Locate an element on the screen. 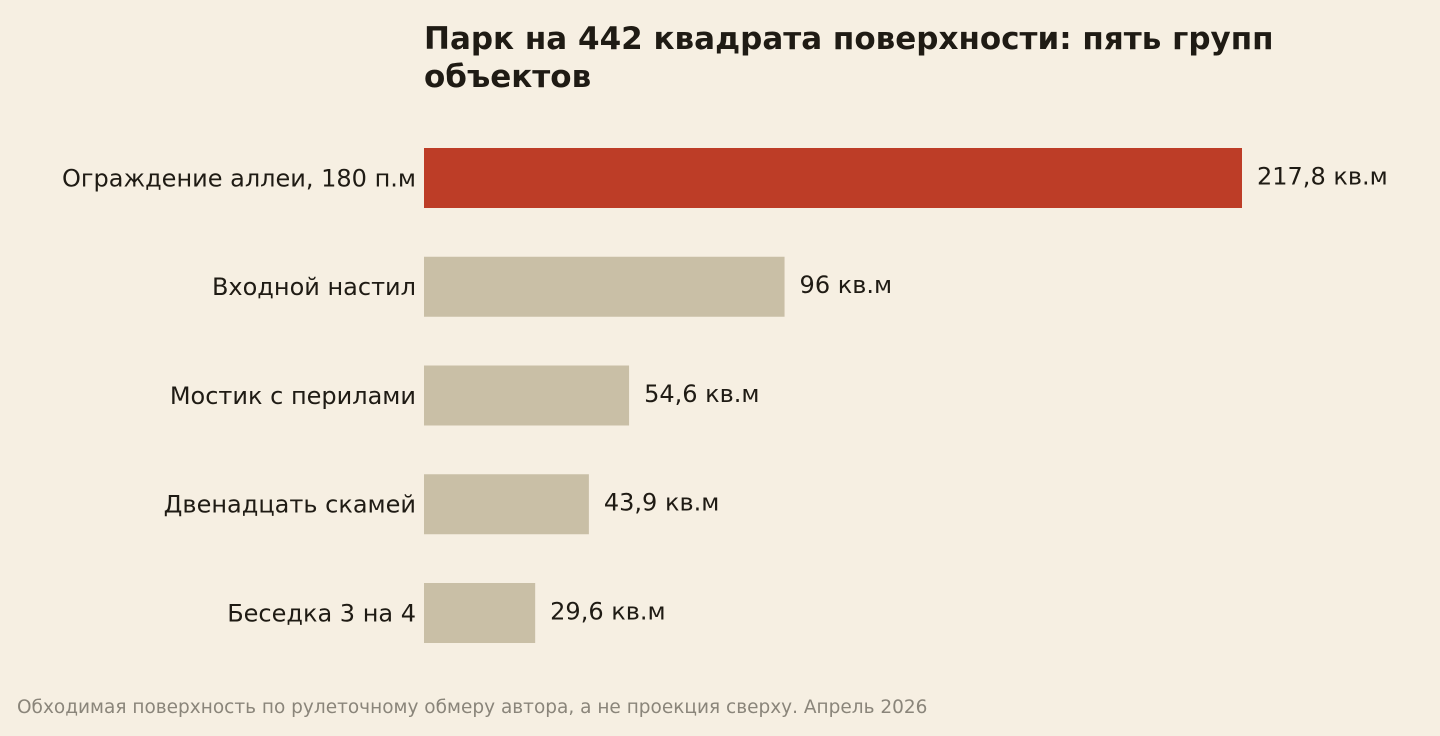 This screenshot has height=736, width=1440. category-label: Ограждение аллеи, 180 п.м is located at coordinates (239, 178).